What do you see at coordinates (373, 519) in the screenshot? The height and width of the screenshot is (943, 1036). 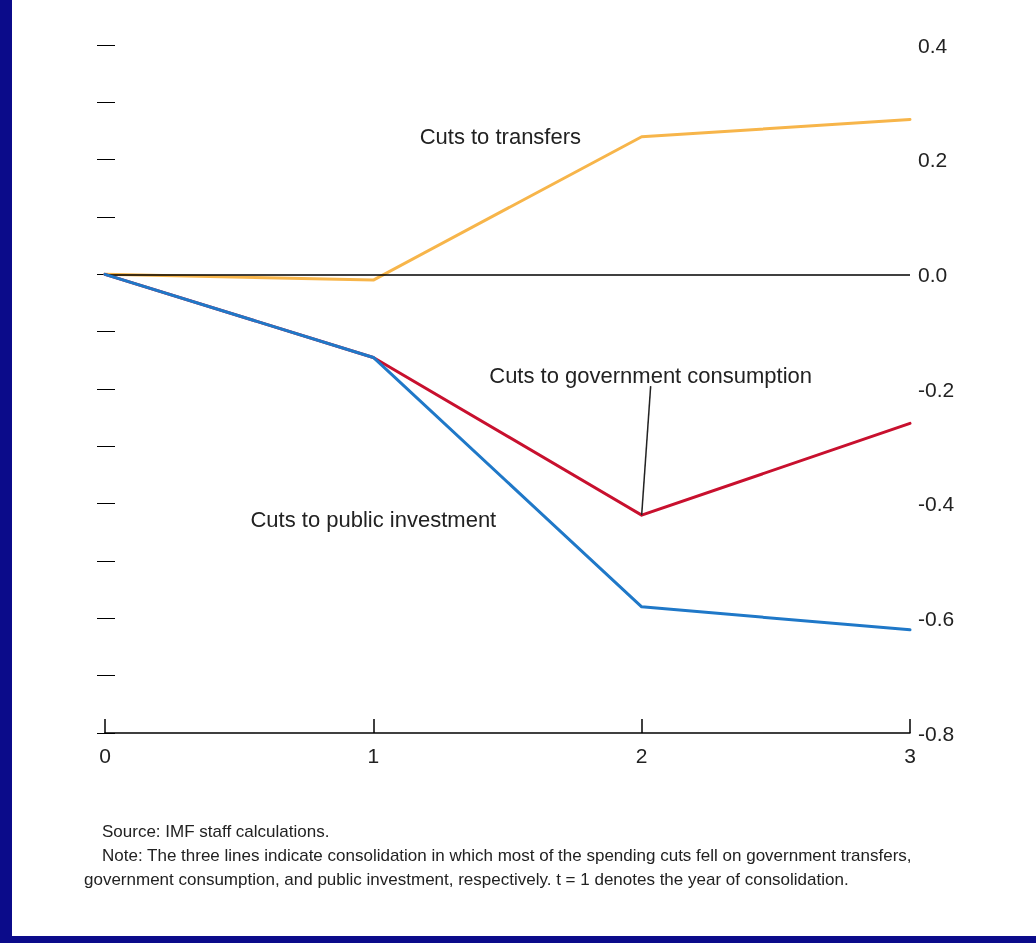 I see `series-label: Cuts to public investment` at bounding box center [373, 519].